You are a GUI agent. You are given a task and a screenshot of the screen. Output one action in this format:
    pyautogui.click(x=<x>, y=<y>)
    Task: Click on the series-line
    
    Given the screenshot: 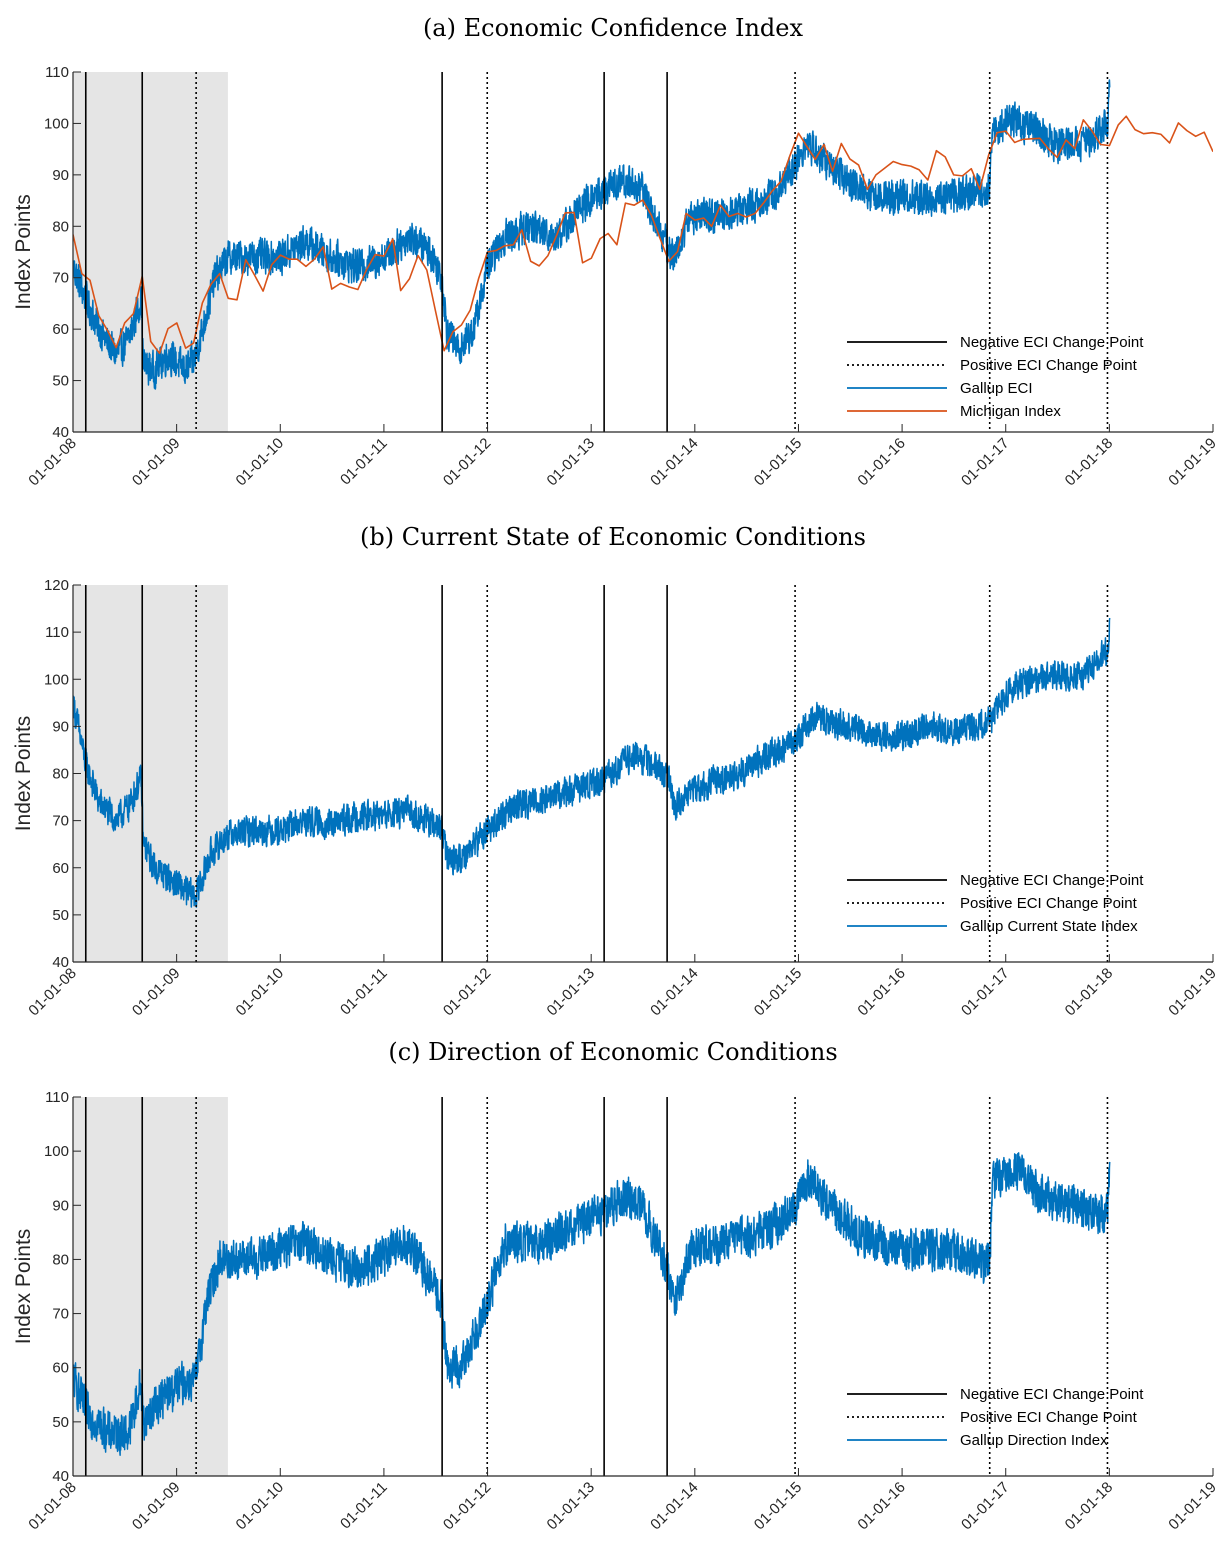 What is the action you would take?
    pyautogui.click(x=643, y=235)
    